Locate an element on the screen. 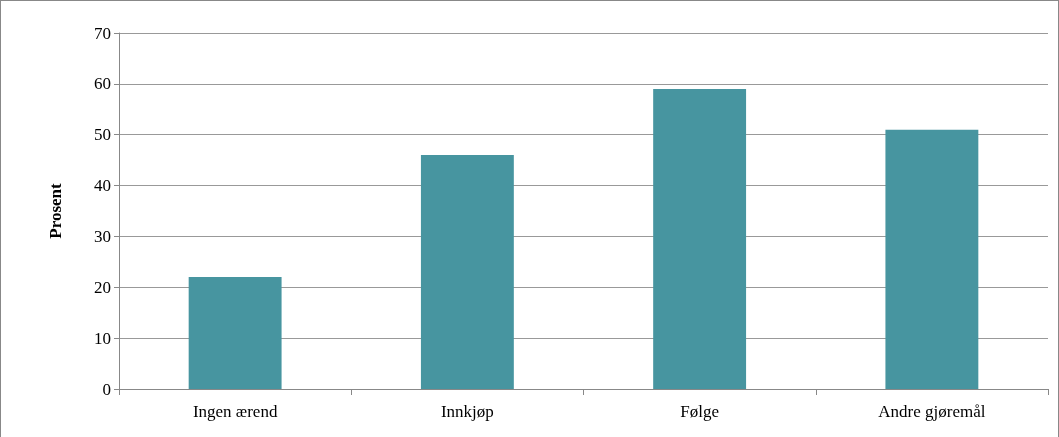 This screenshot has height=437, width=1059. y-axis-title: Prosent is located at coordinates (55, 210).